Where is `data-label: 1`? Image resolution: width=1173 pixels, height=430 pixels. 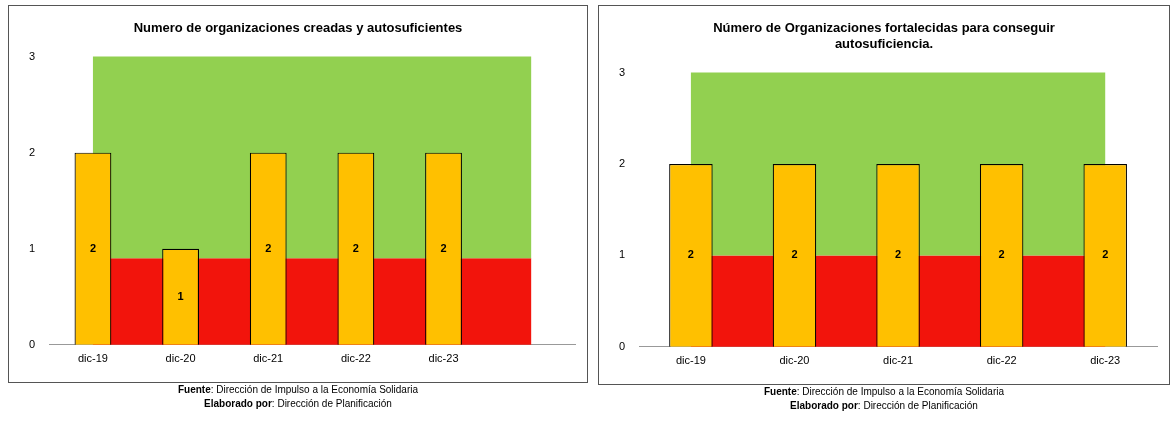 data-label: 1 is located at coordinates (180, 295).